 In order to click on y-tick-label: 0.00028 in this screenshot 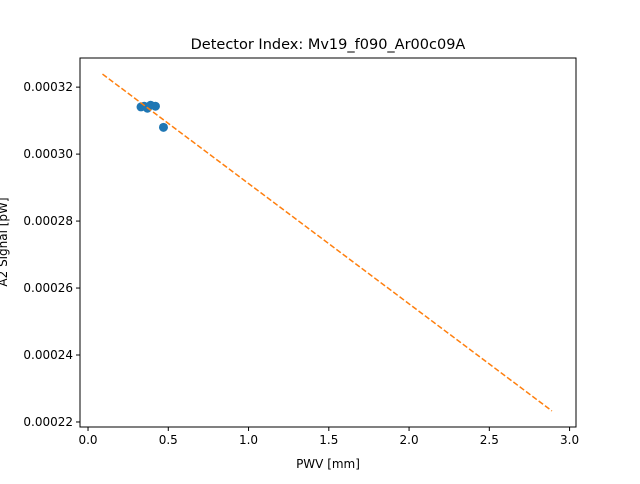, I will do `click(48, 221)`.